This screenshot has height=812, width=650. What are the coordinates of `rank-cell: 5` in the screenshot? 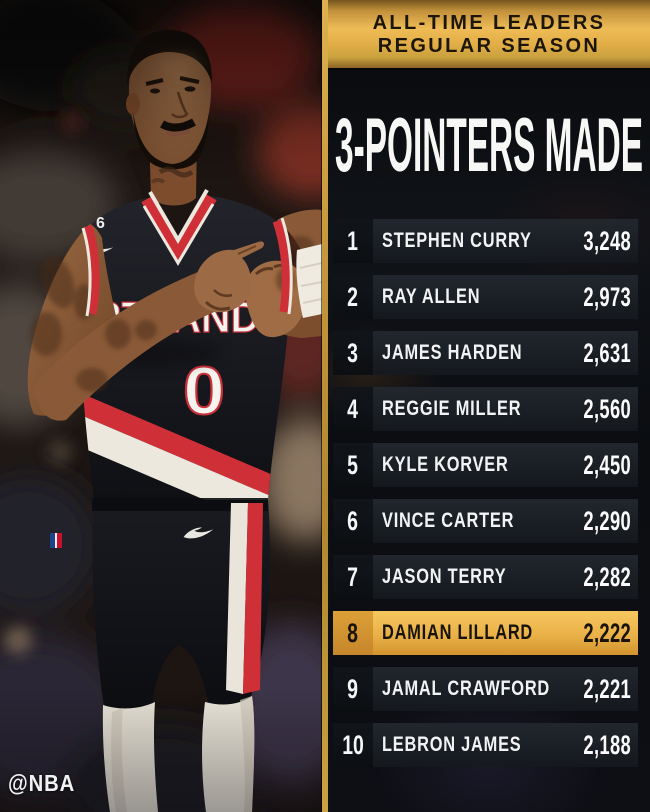 It's located at (353, 465).